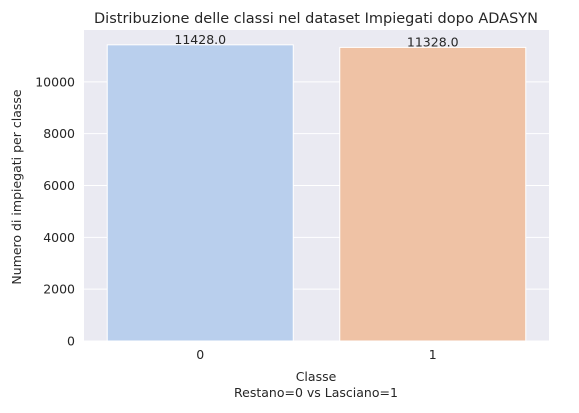 The image size is (579, 413). Describe the element at coordinates (55, 81) in the screenshot. I see `y-tick-label: 10000` at that location.